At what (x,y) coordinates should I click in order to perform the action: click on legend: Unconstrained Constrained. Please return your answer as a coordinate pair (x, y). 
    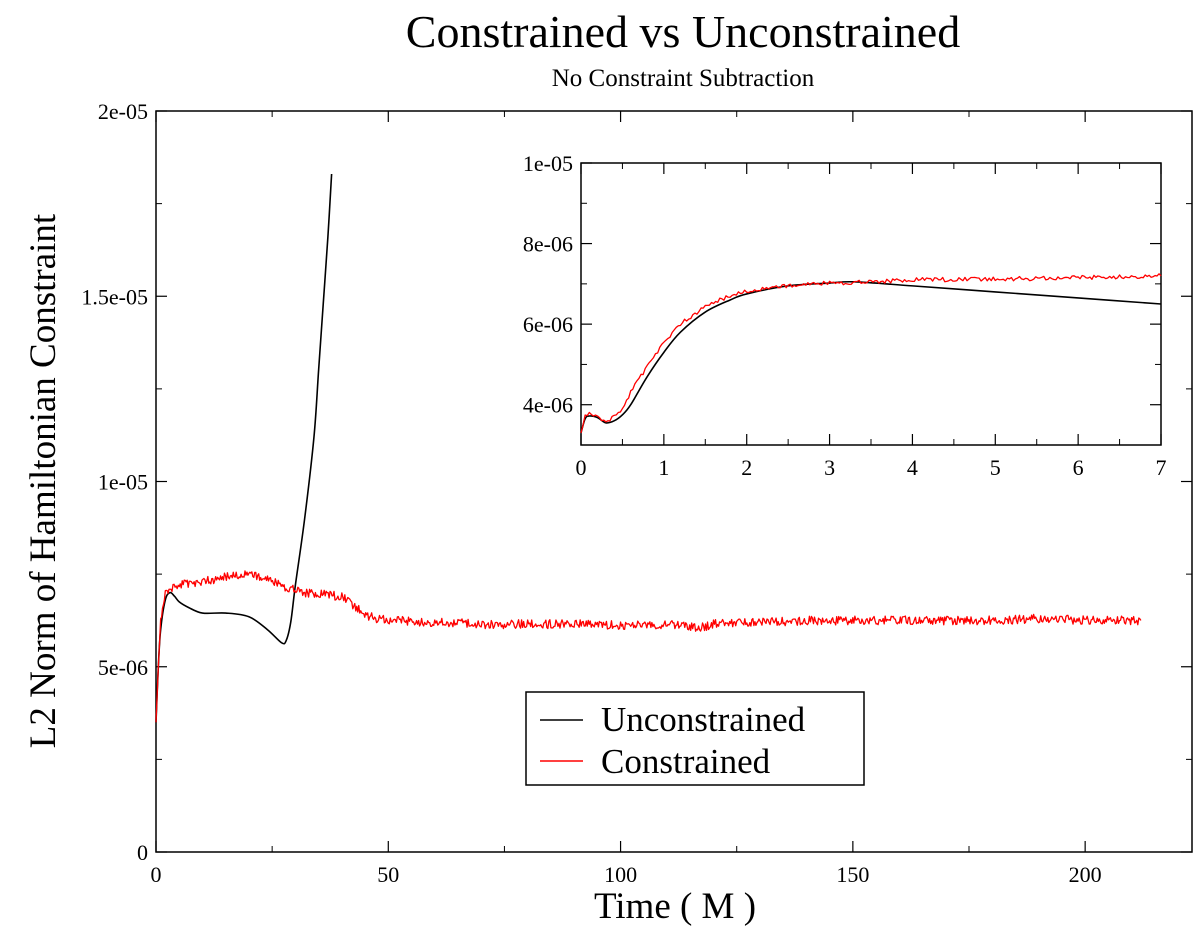
    Looking at the image, I should click on (695, 738).